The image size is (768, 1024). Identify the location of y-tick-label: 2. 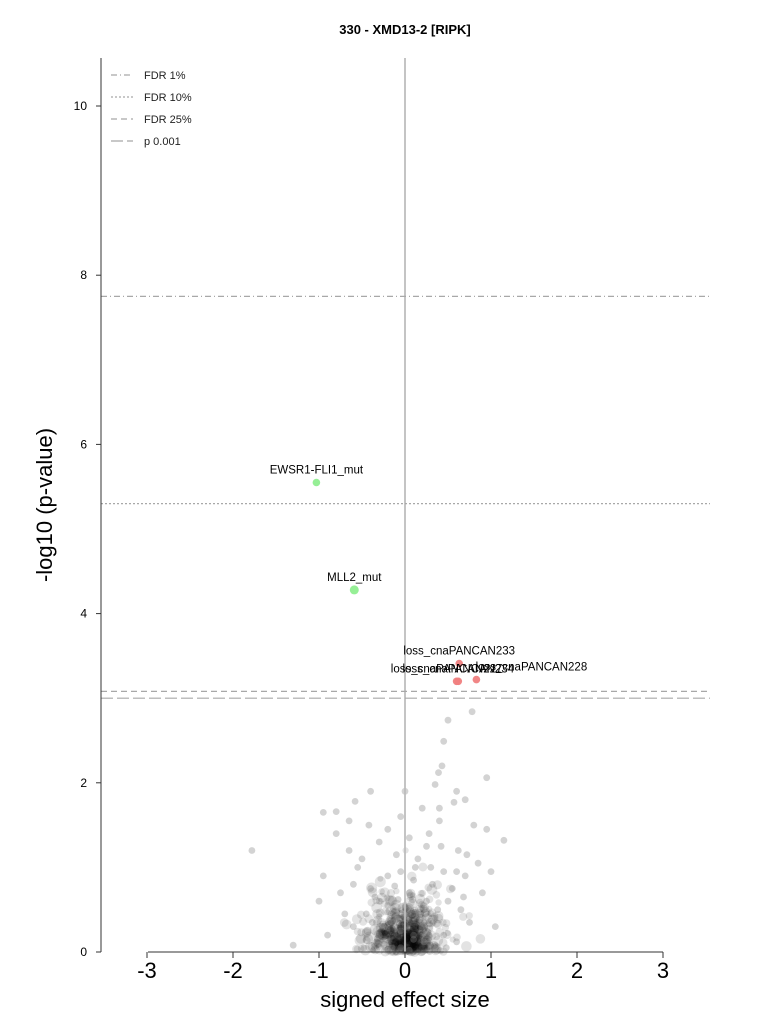
(83, 783).